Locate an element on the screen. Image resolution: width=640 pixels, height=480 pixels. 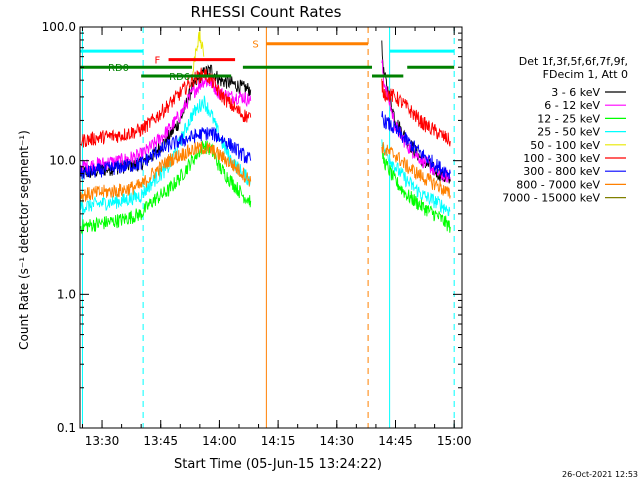
chart-title: RHESSI Count Rates is located at coordinates (266, 12).